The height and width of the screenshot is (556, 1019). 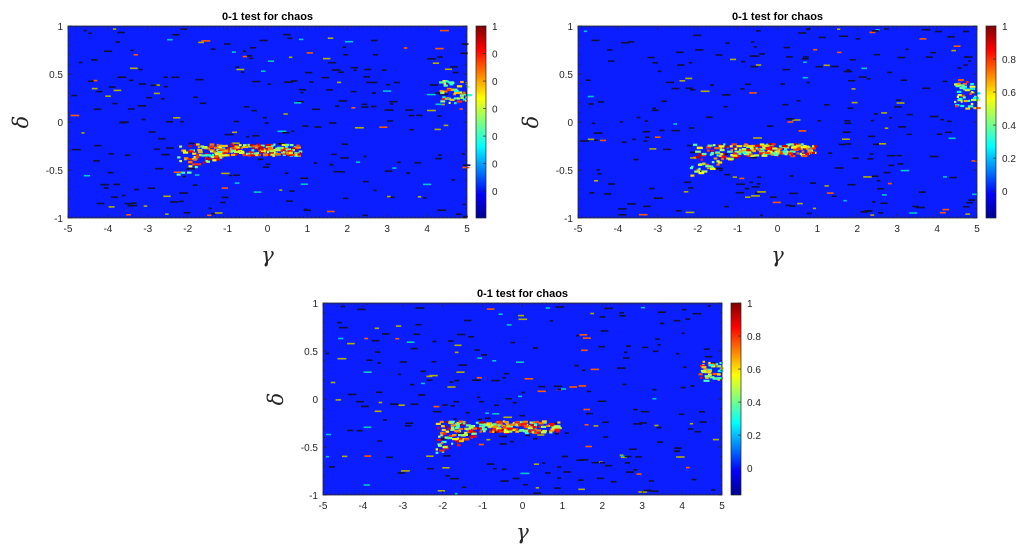 I want to click on y-axis-label: δ, so click(x=531, y=122).